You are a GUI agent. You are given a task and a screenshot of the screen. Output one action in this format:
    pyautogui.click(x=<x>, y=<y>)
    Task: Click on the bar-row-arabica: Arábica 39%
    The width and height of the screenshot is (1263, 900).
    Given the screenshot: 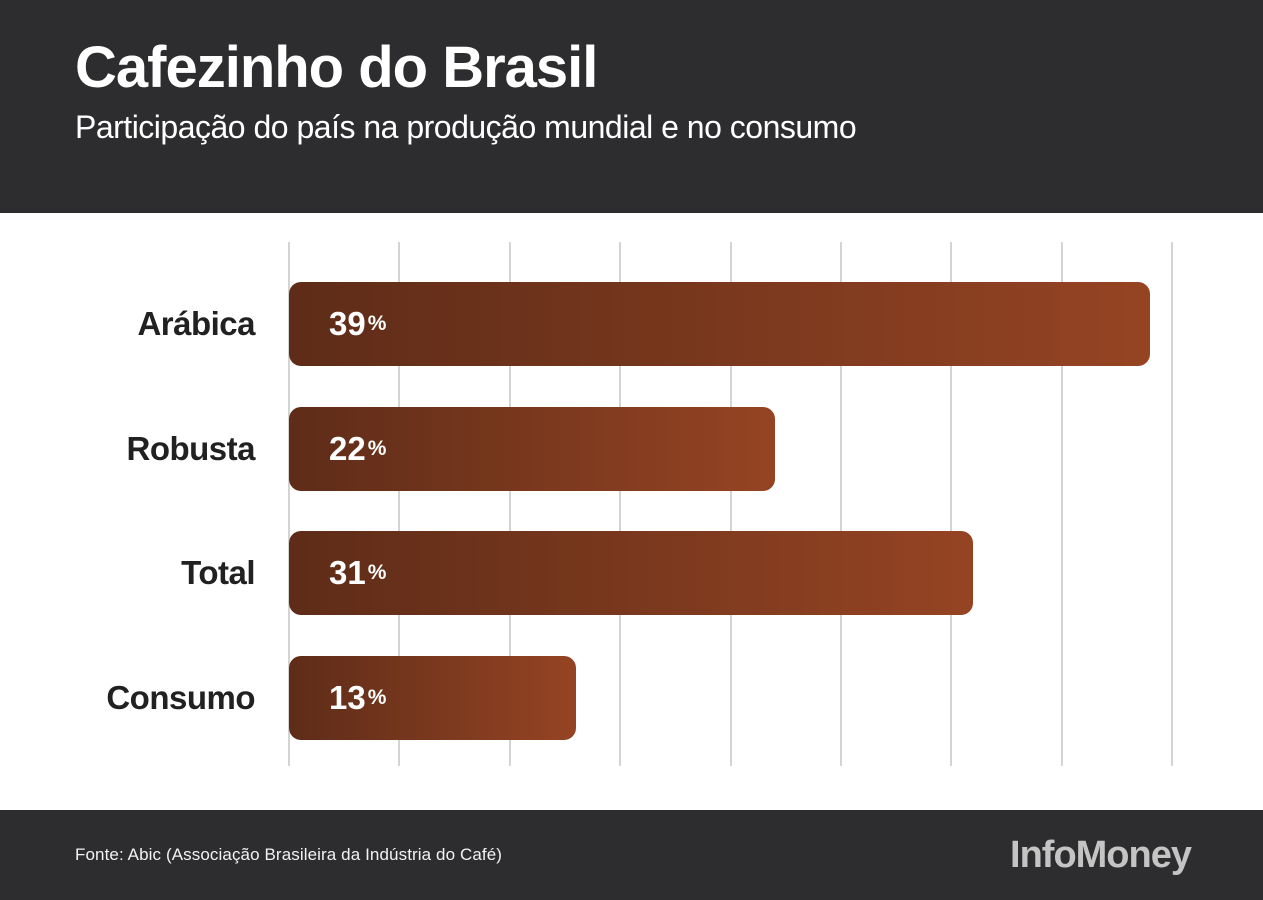 What is the action you would take?
    pyautogui.click(x=654, y=324)
    